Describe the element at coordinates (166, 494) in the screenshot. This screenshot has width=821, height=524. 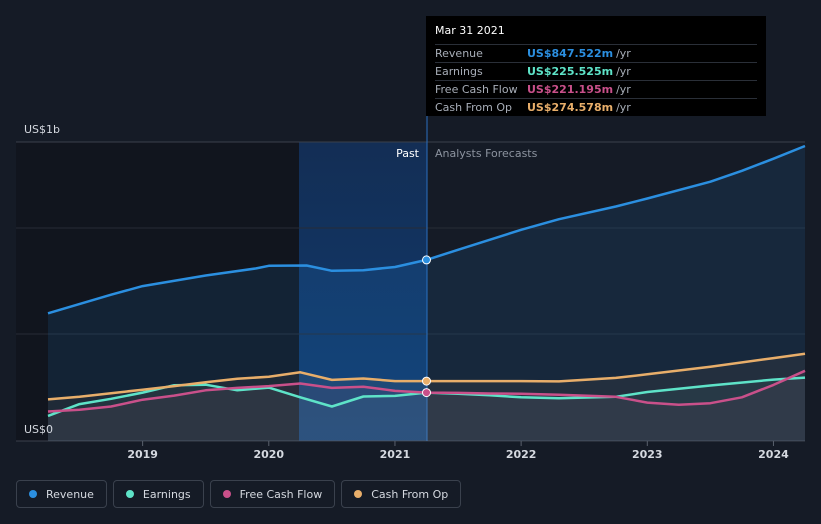
I see `legend-label: Earnings` at that location.